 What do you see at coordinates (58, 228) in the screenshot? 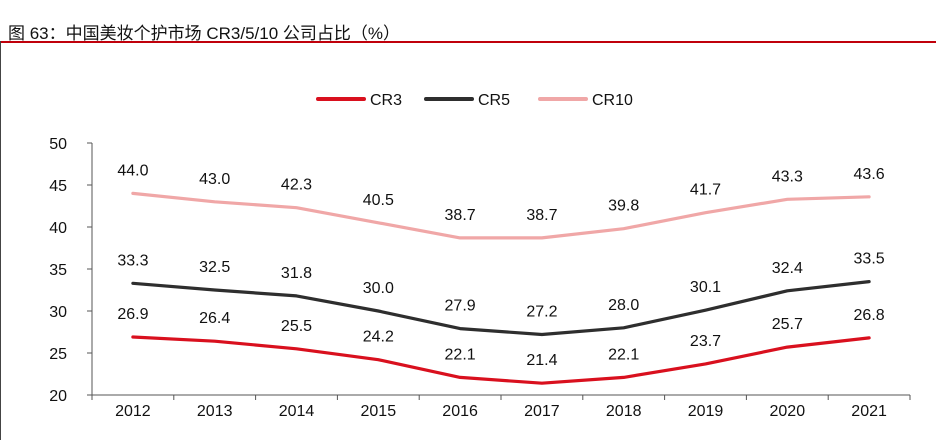
I see `y-tick-label: 40` at bounding box center [58, 228].